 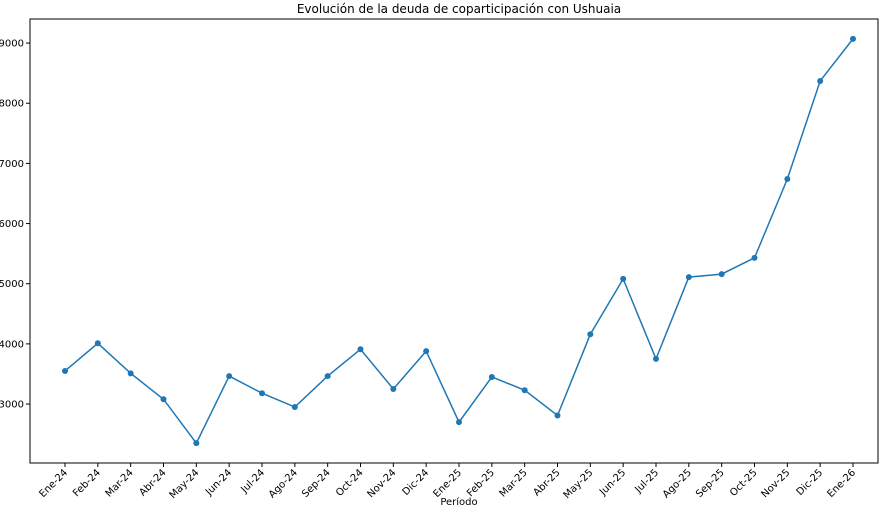 What do you see at coordinates (744, 483) in the screenshot?
I see `x-tick-label: Oct-25` at bounding box center [744, 483].